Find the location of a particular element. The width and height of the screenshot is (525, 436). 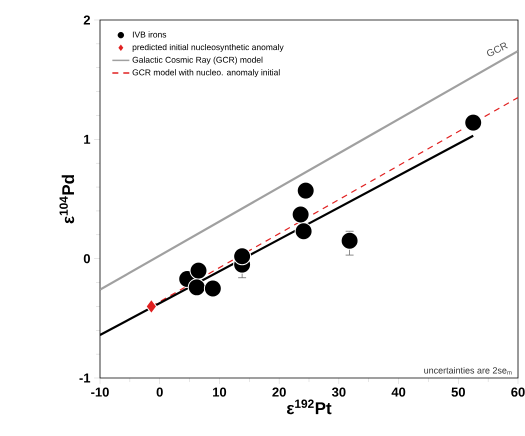

y-tick-label: -1 is located at coordinates (84, 378).